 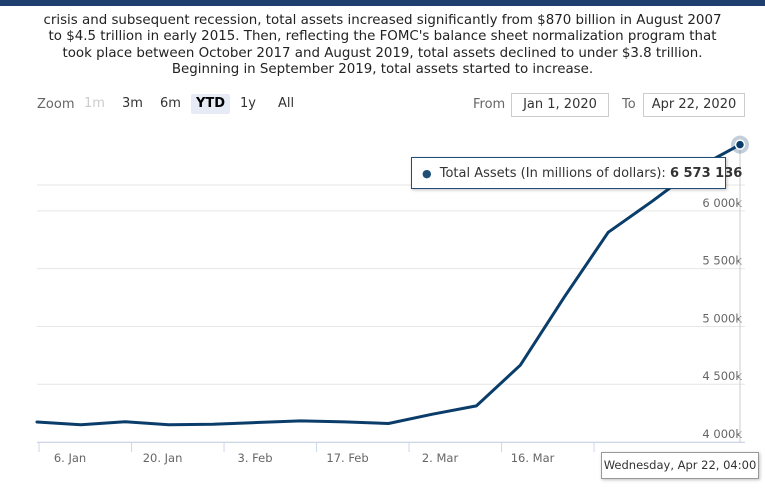 I want to click on range-from-label: From, so click(x=489, y=104).